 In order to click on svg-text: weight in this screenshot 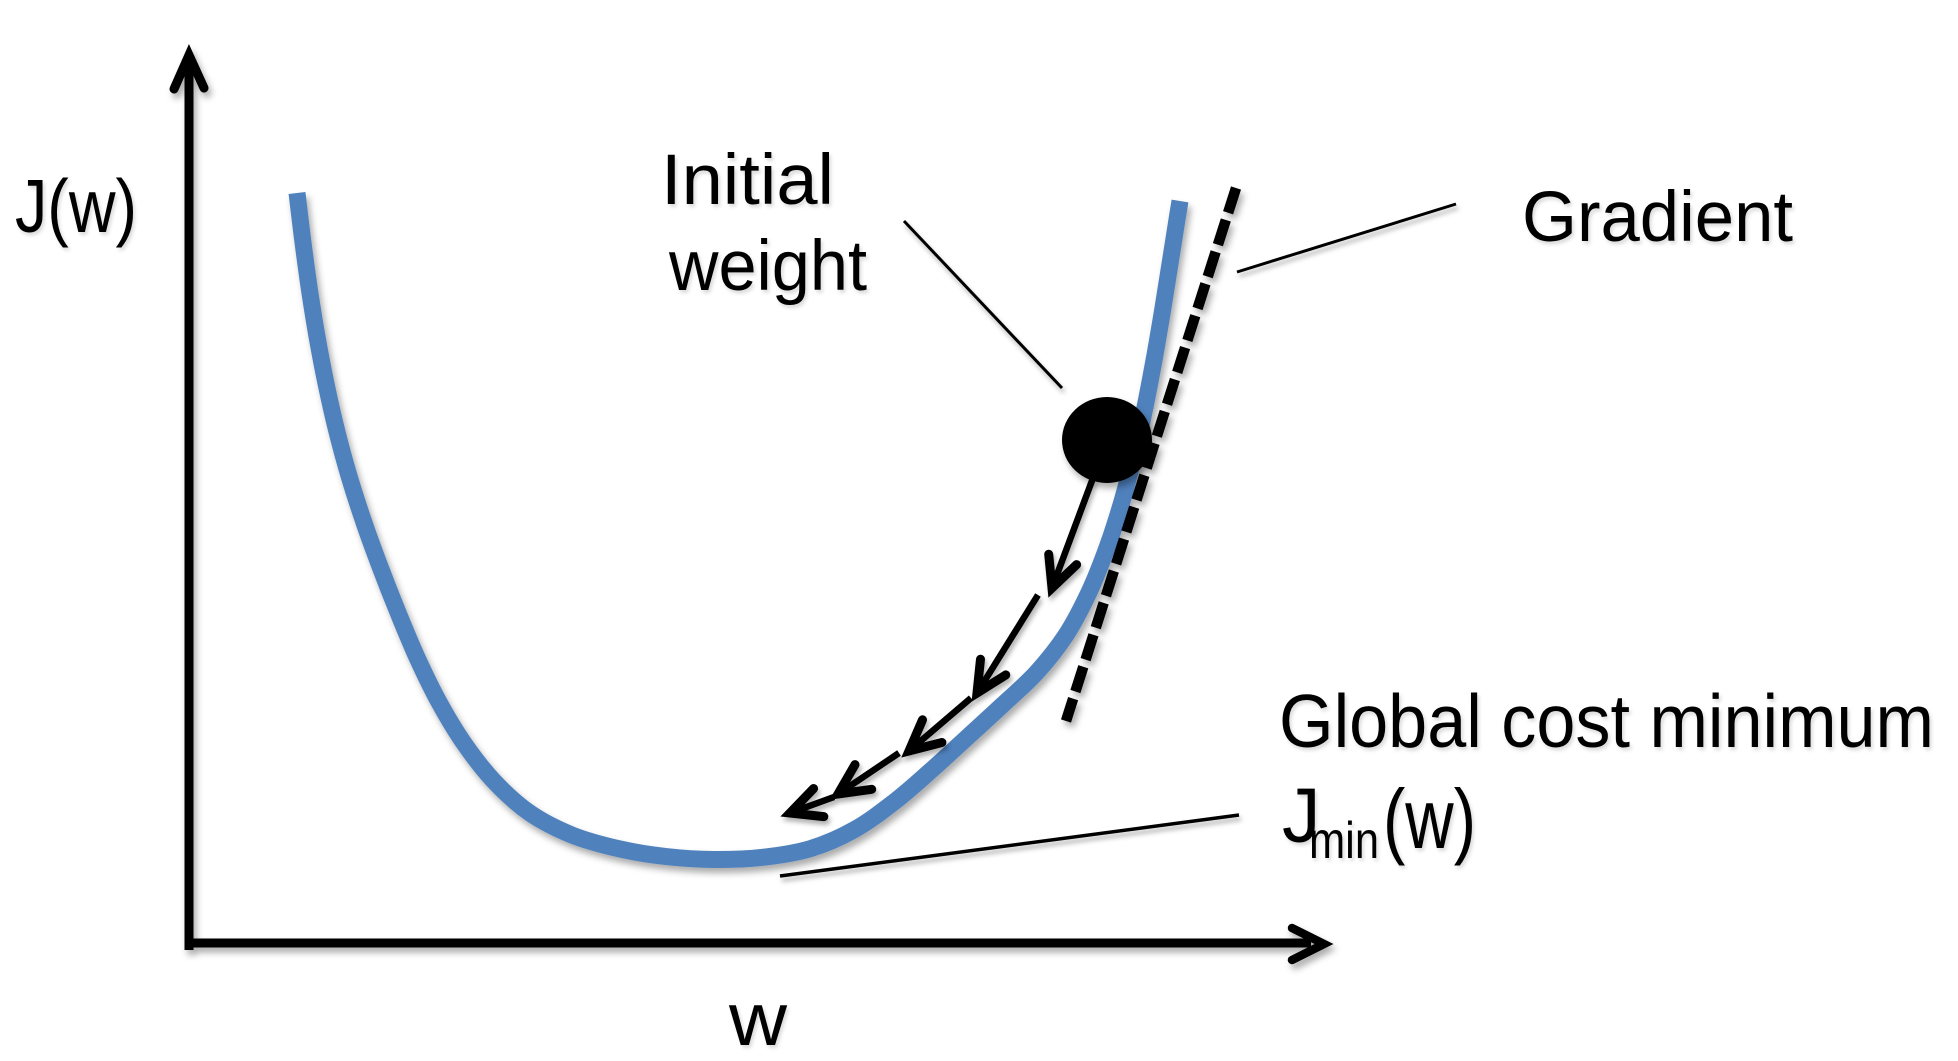, I will do `click(767, 266)`.